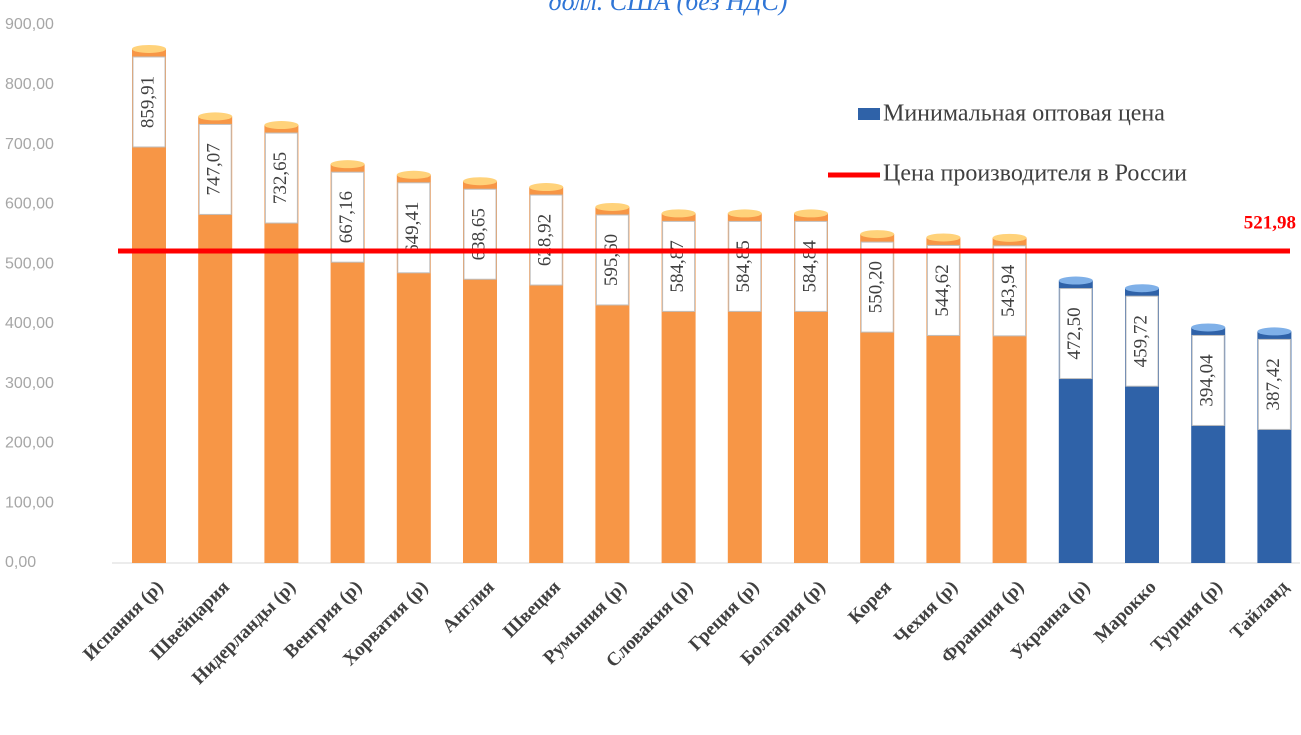 This screenshot has width=1301, height=735. What do you see at coordinates (468, 607) in the screenshot?
I see `x-tick-label: Англия` at bounding box center [468, 607].